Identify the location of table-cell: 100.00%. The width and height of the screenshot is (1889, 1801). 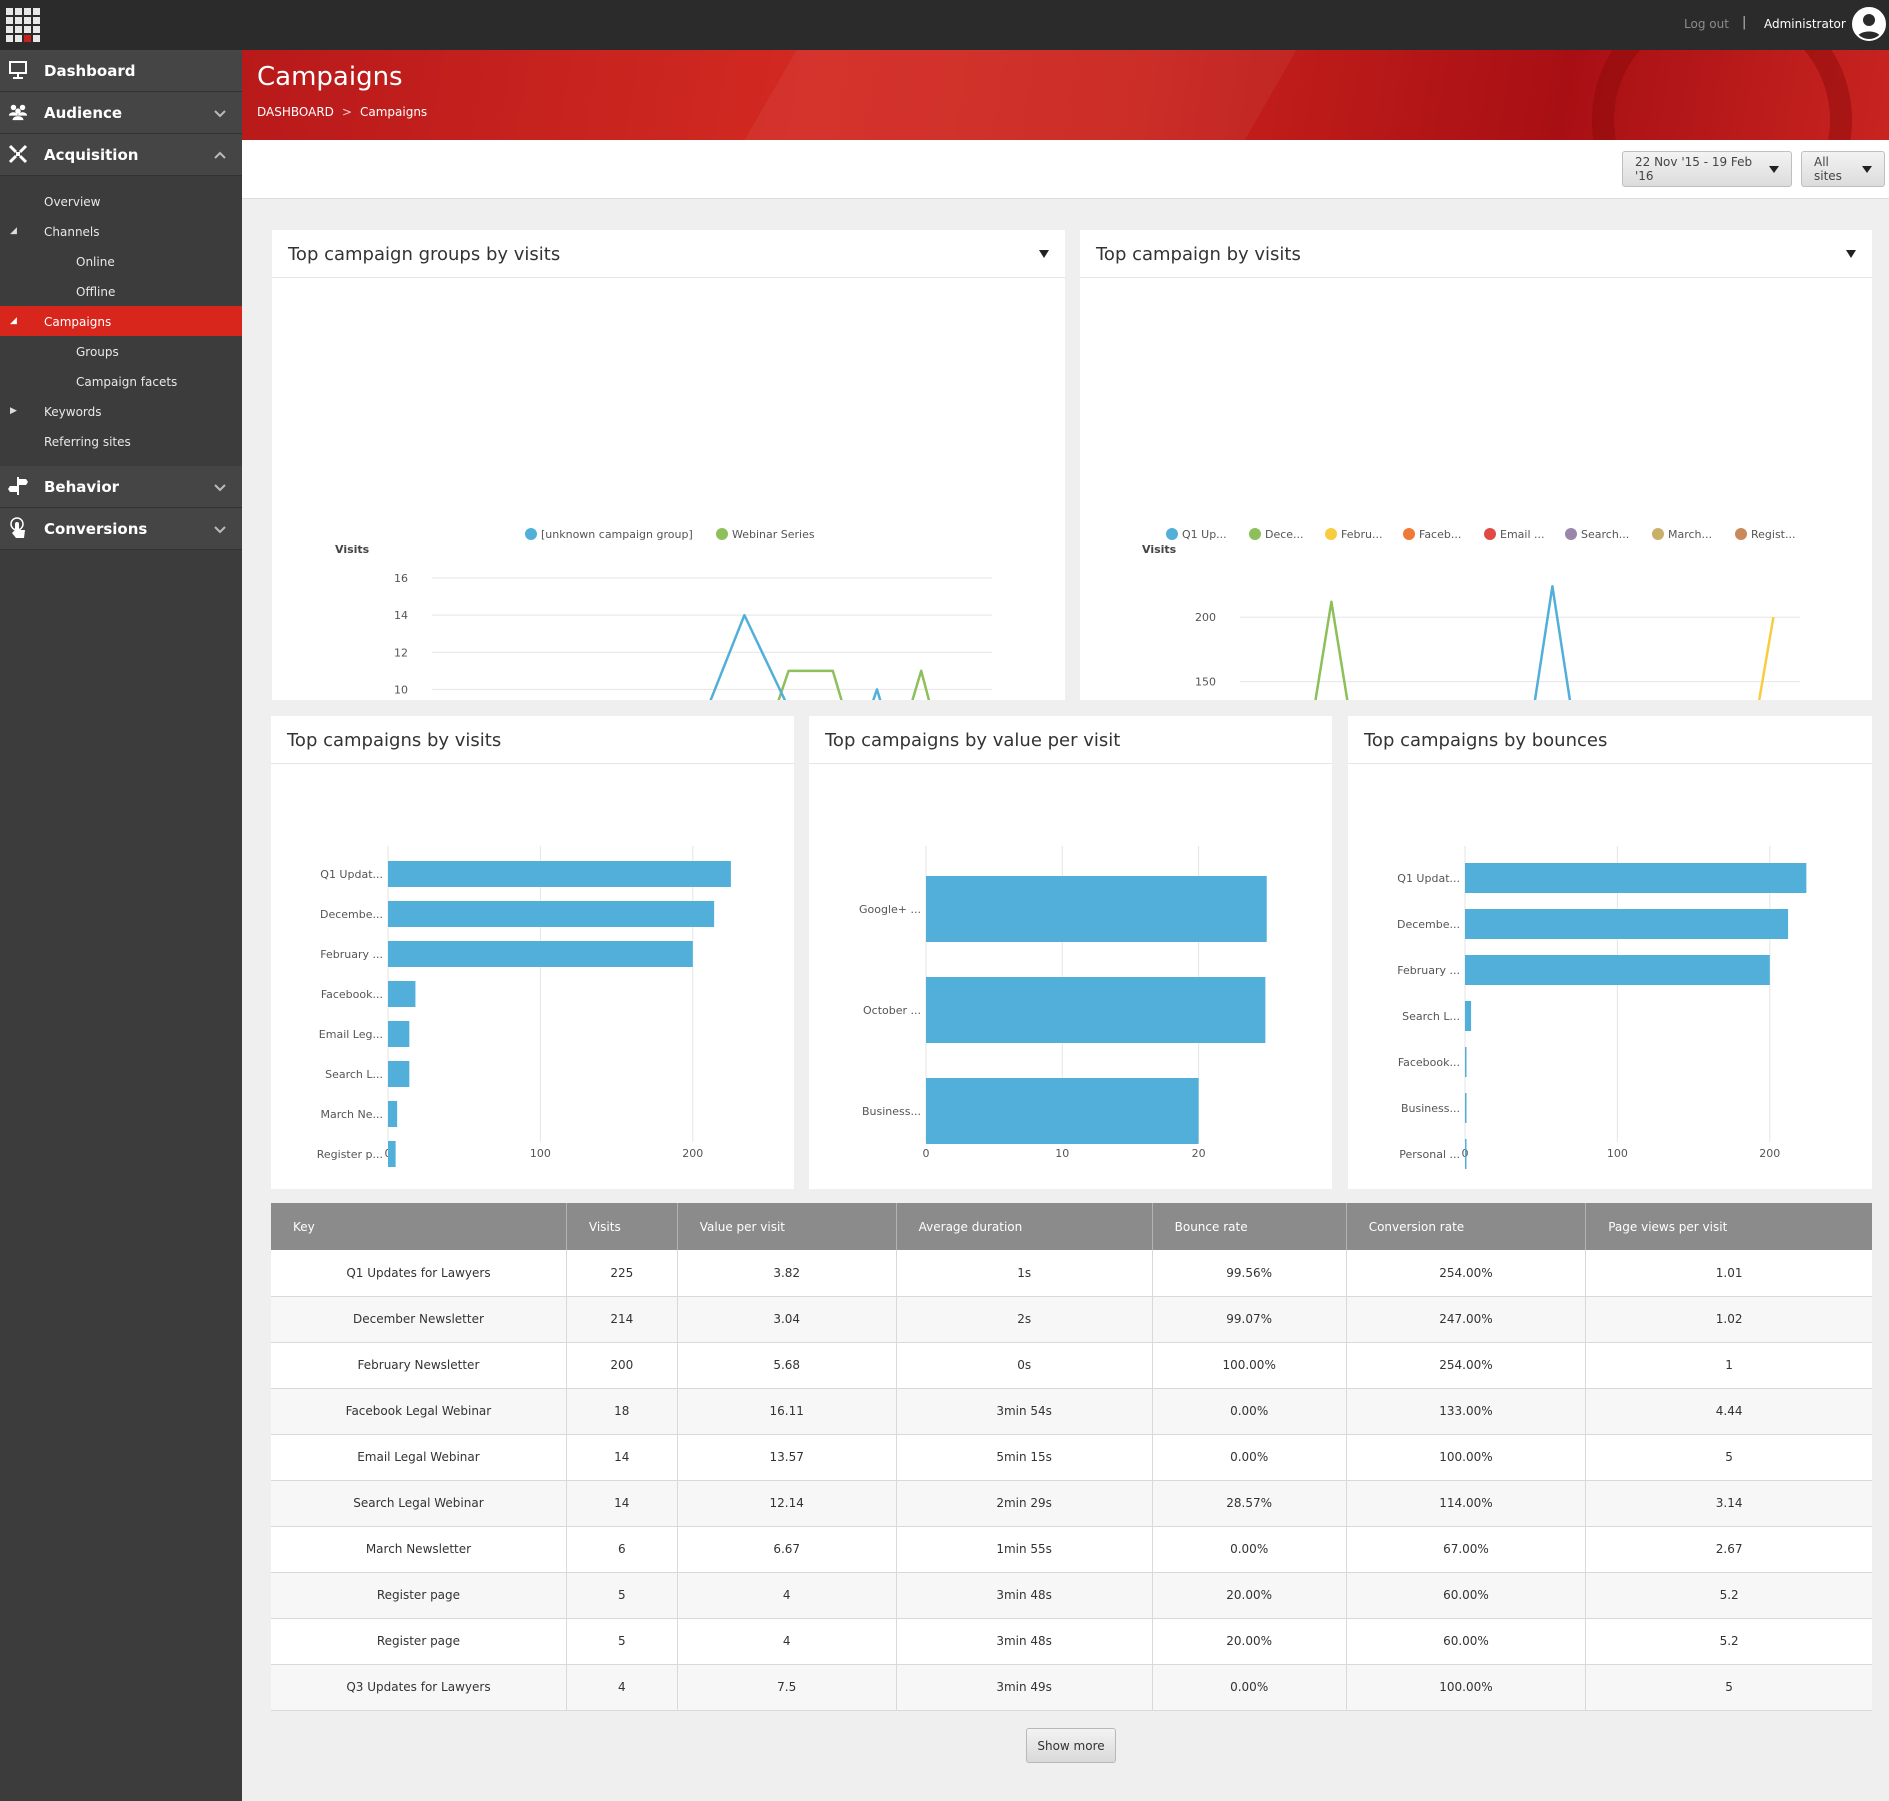
(1466, 1687).